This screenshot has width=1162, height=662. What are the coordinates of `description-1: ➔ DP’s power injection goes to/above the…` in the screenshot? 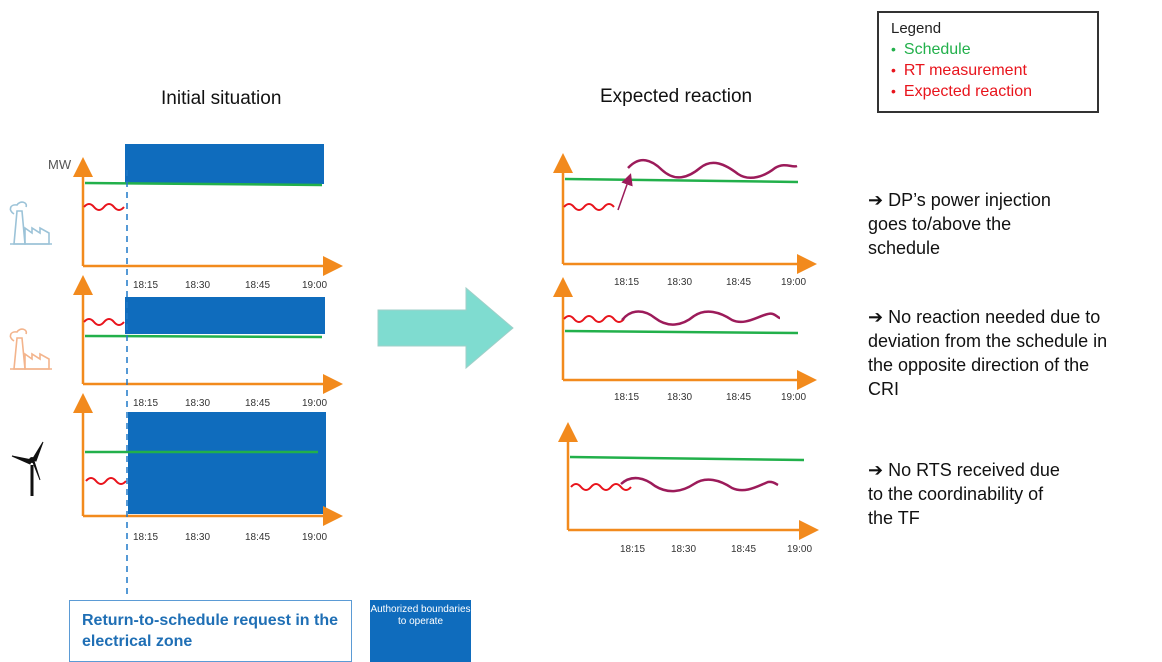 It's located at (959, 224).